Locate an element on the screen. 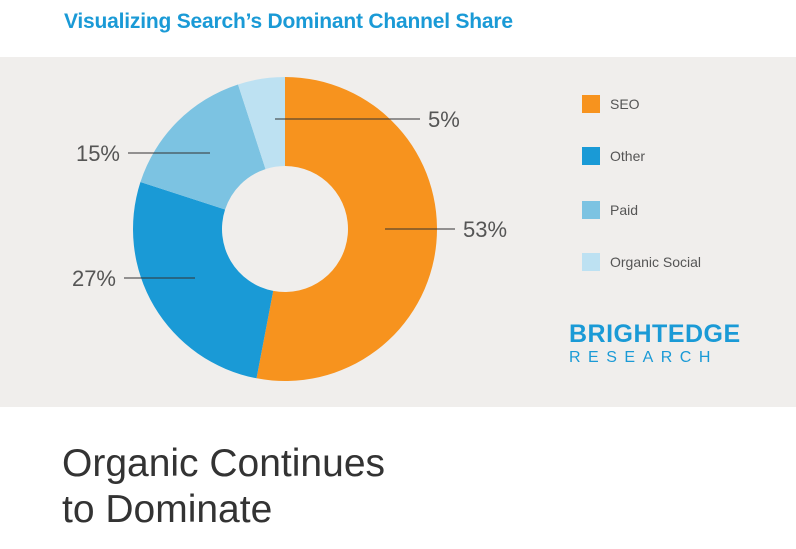  data-label-paid: 15% is located at coordinates (98, 153).